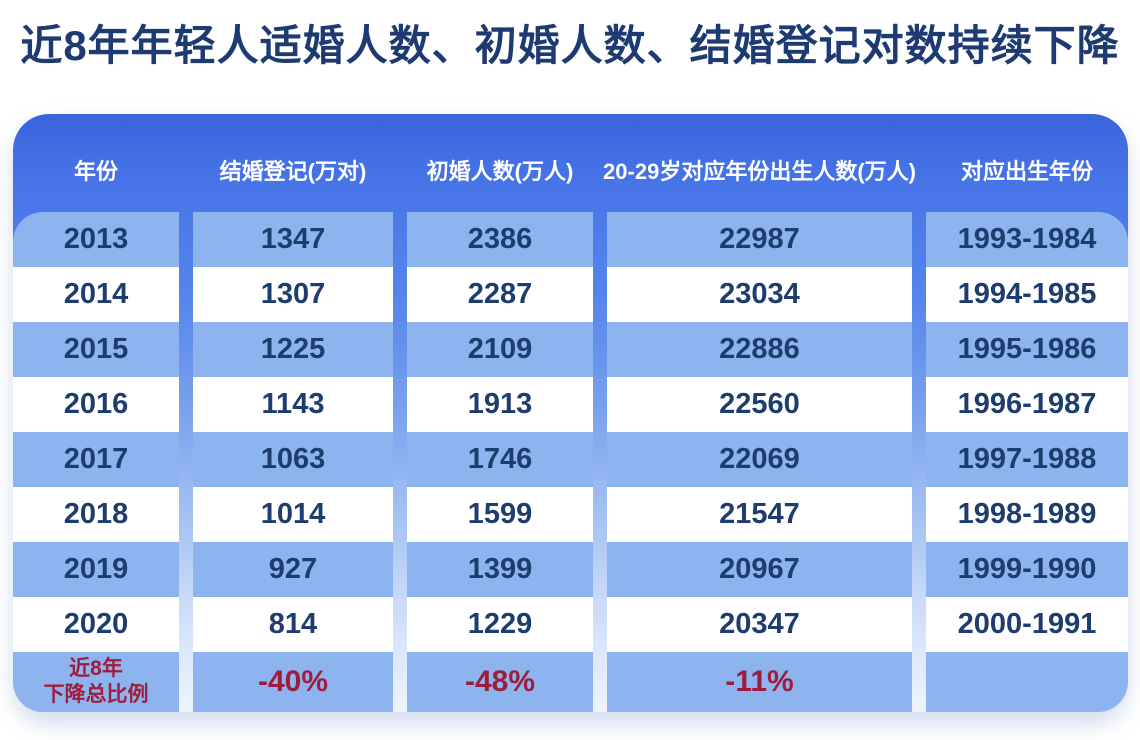  I want to click on table-cell: 22560, so click(759, 404).